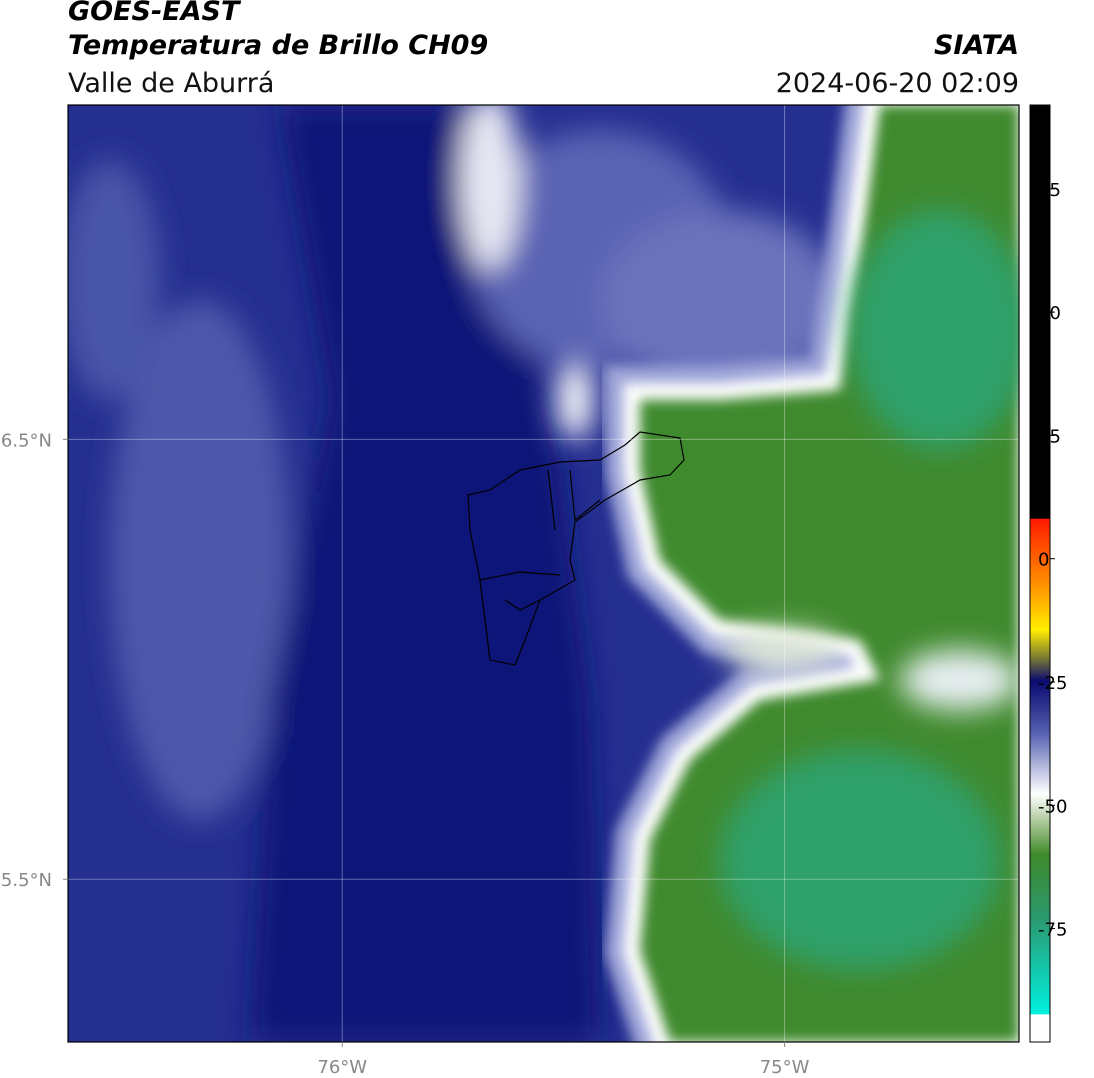 The image size is (1094, 1078). Describe the element at coordinates (576, 548) in the screenshot. I see `basin-outline` at that location.